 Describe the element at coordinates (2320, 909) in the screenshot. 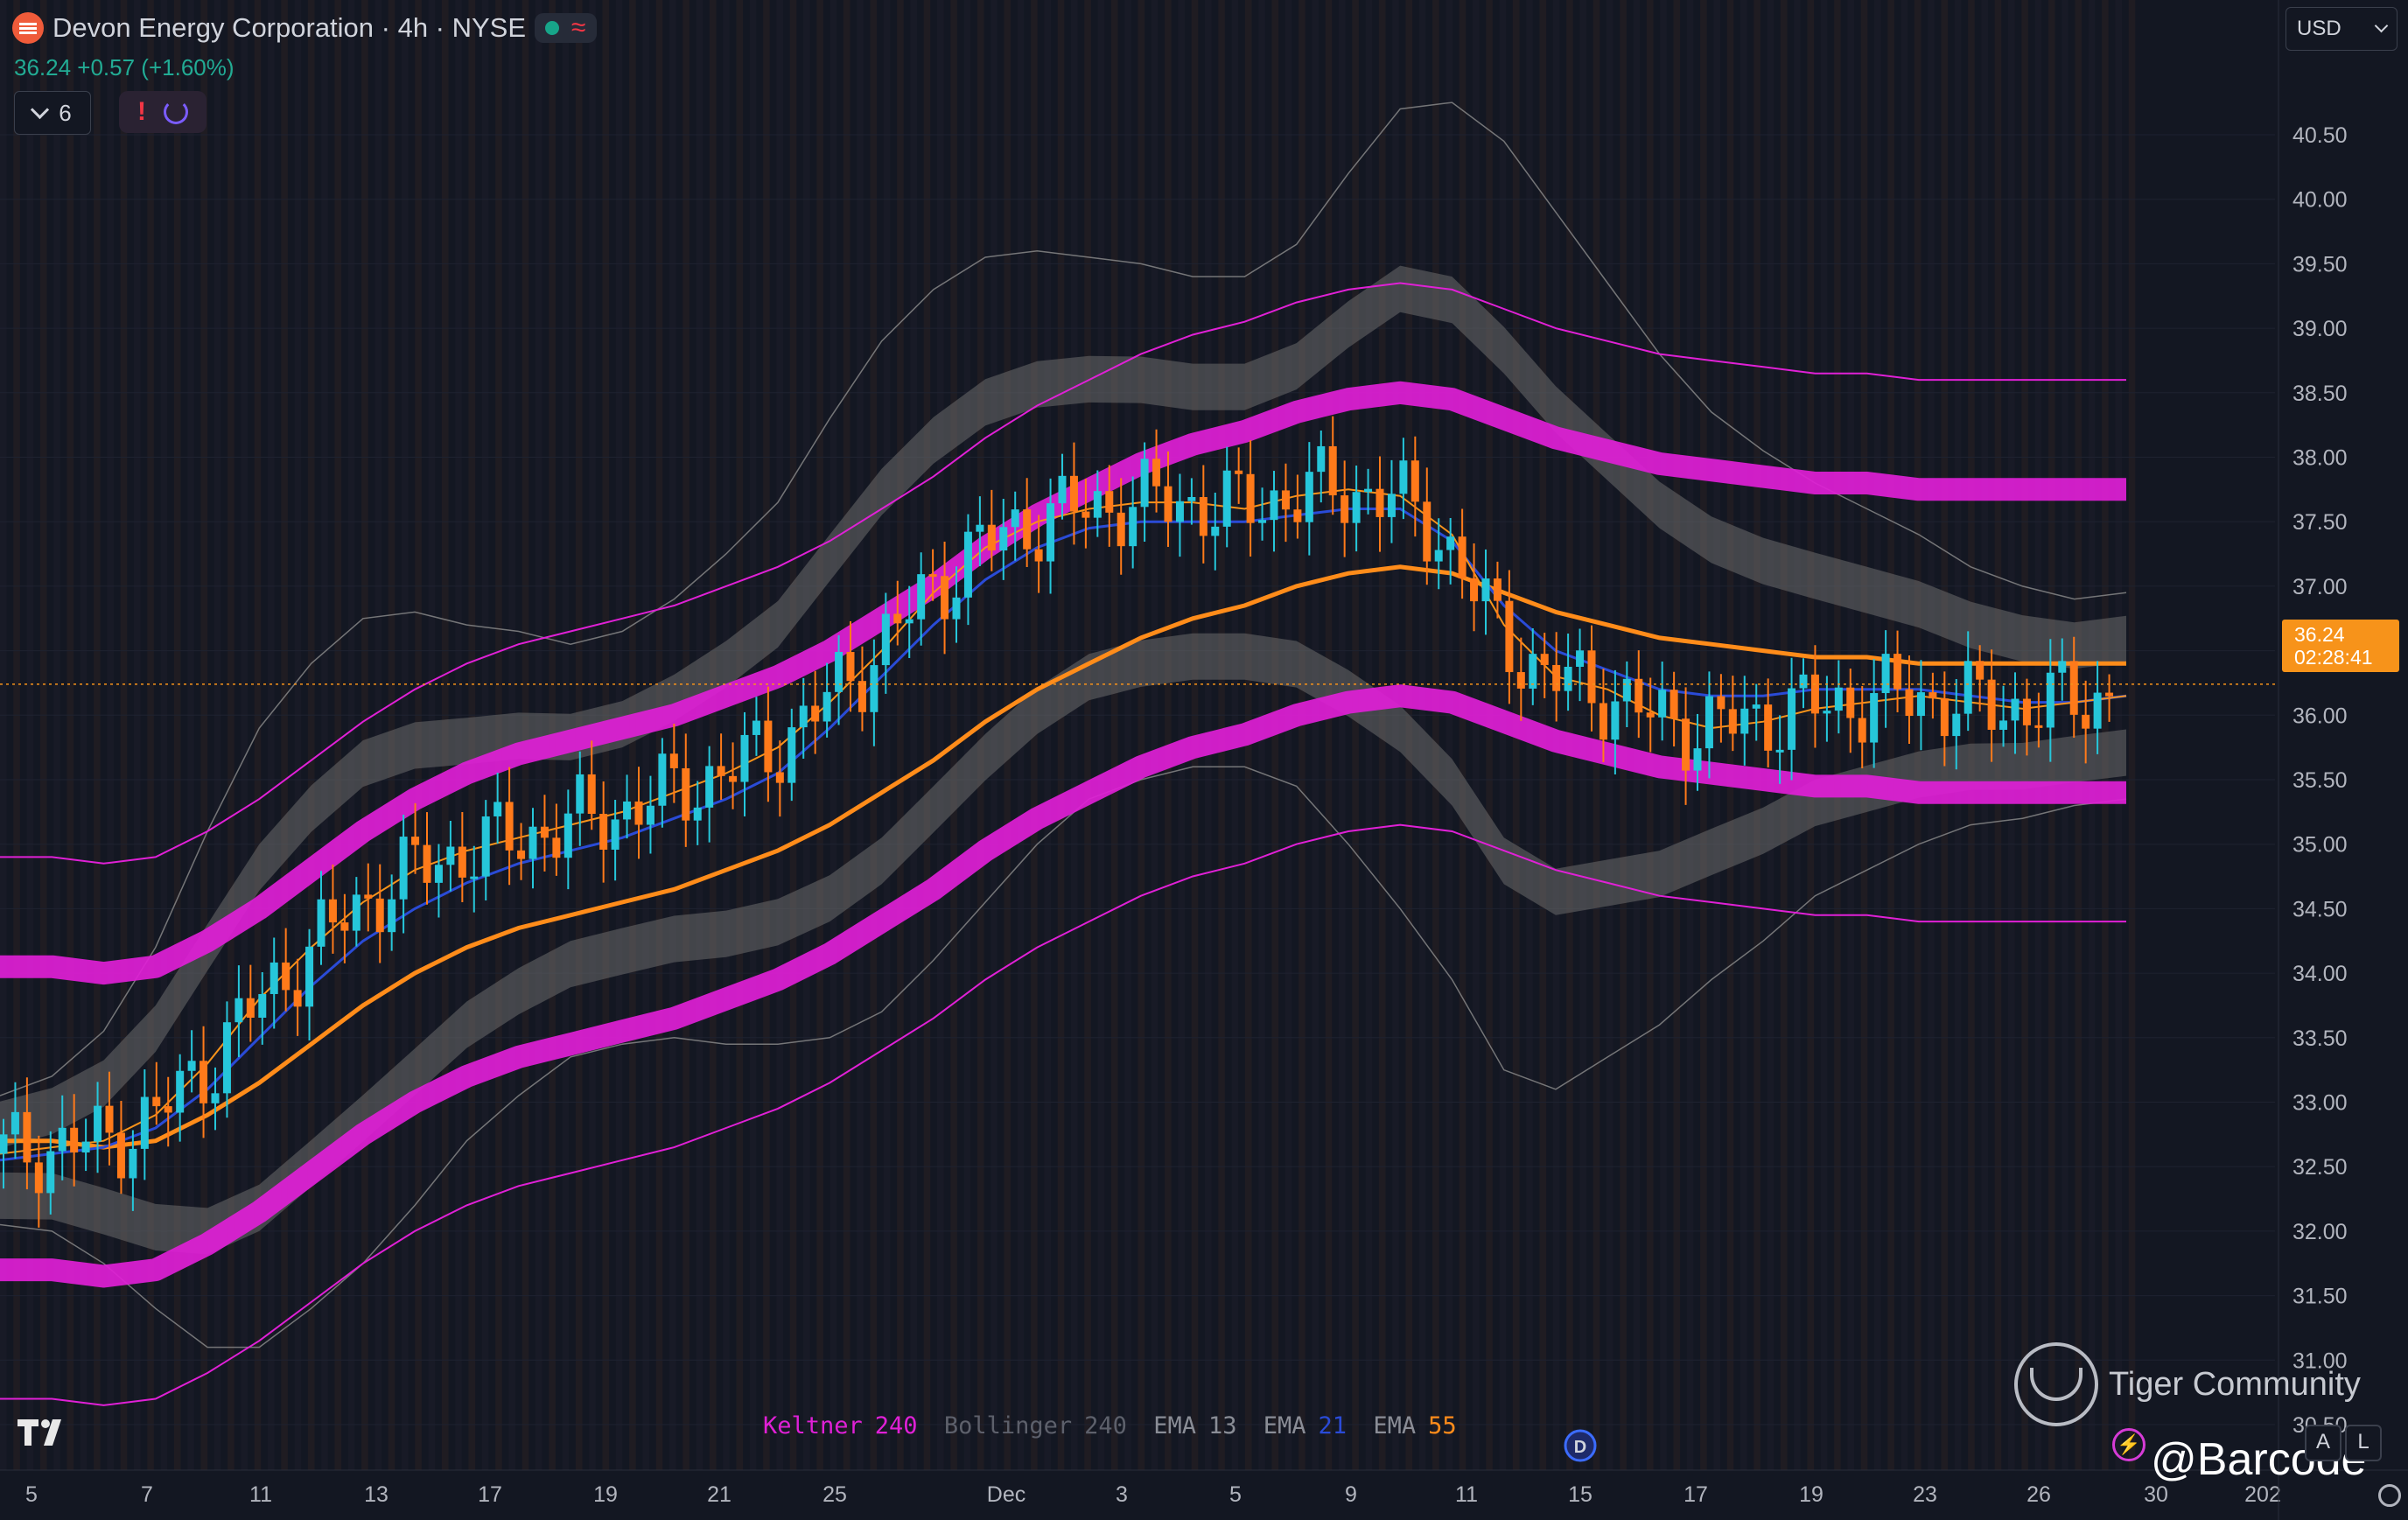

I see `y-tick-label: 34.50` at that location.